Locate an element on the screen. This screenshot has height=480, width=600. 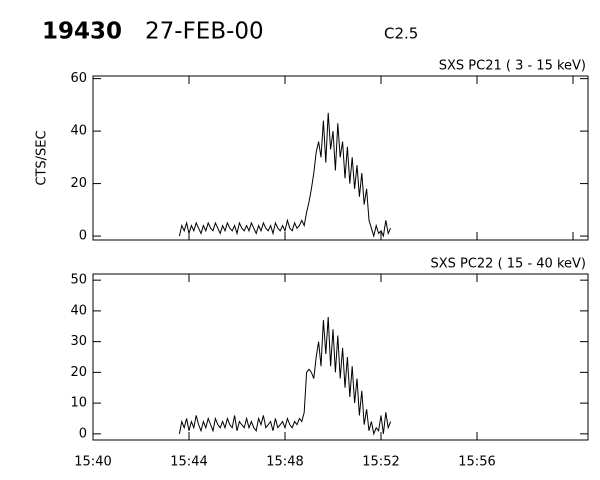
y-tick-label: 50 is located at coordinates (78, 280).